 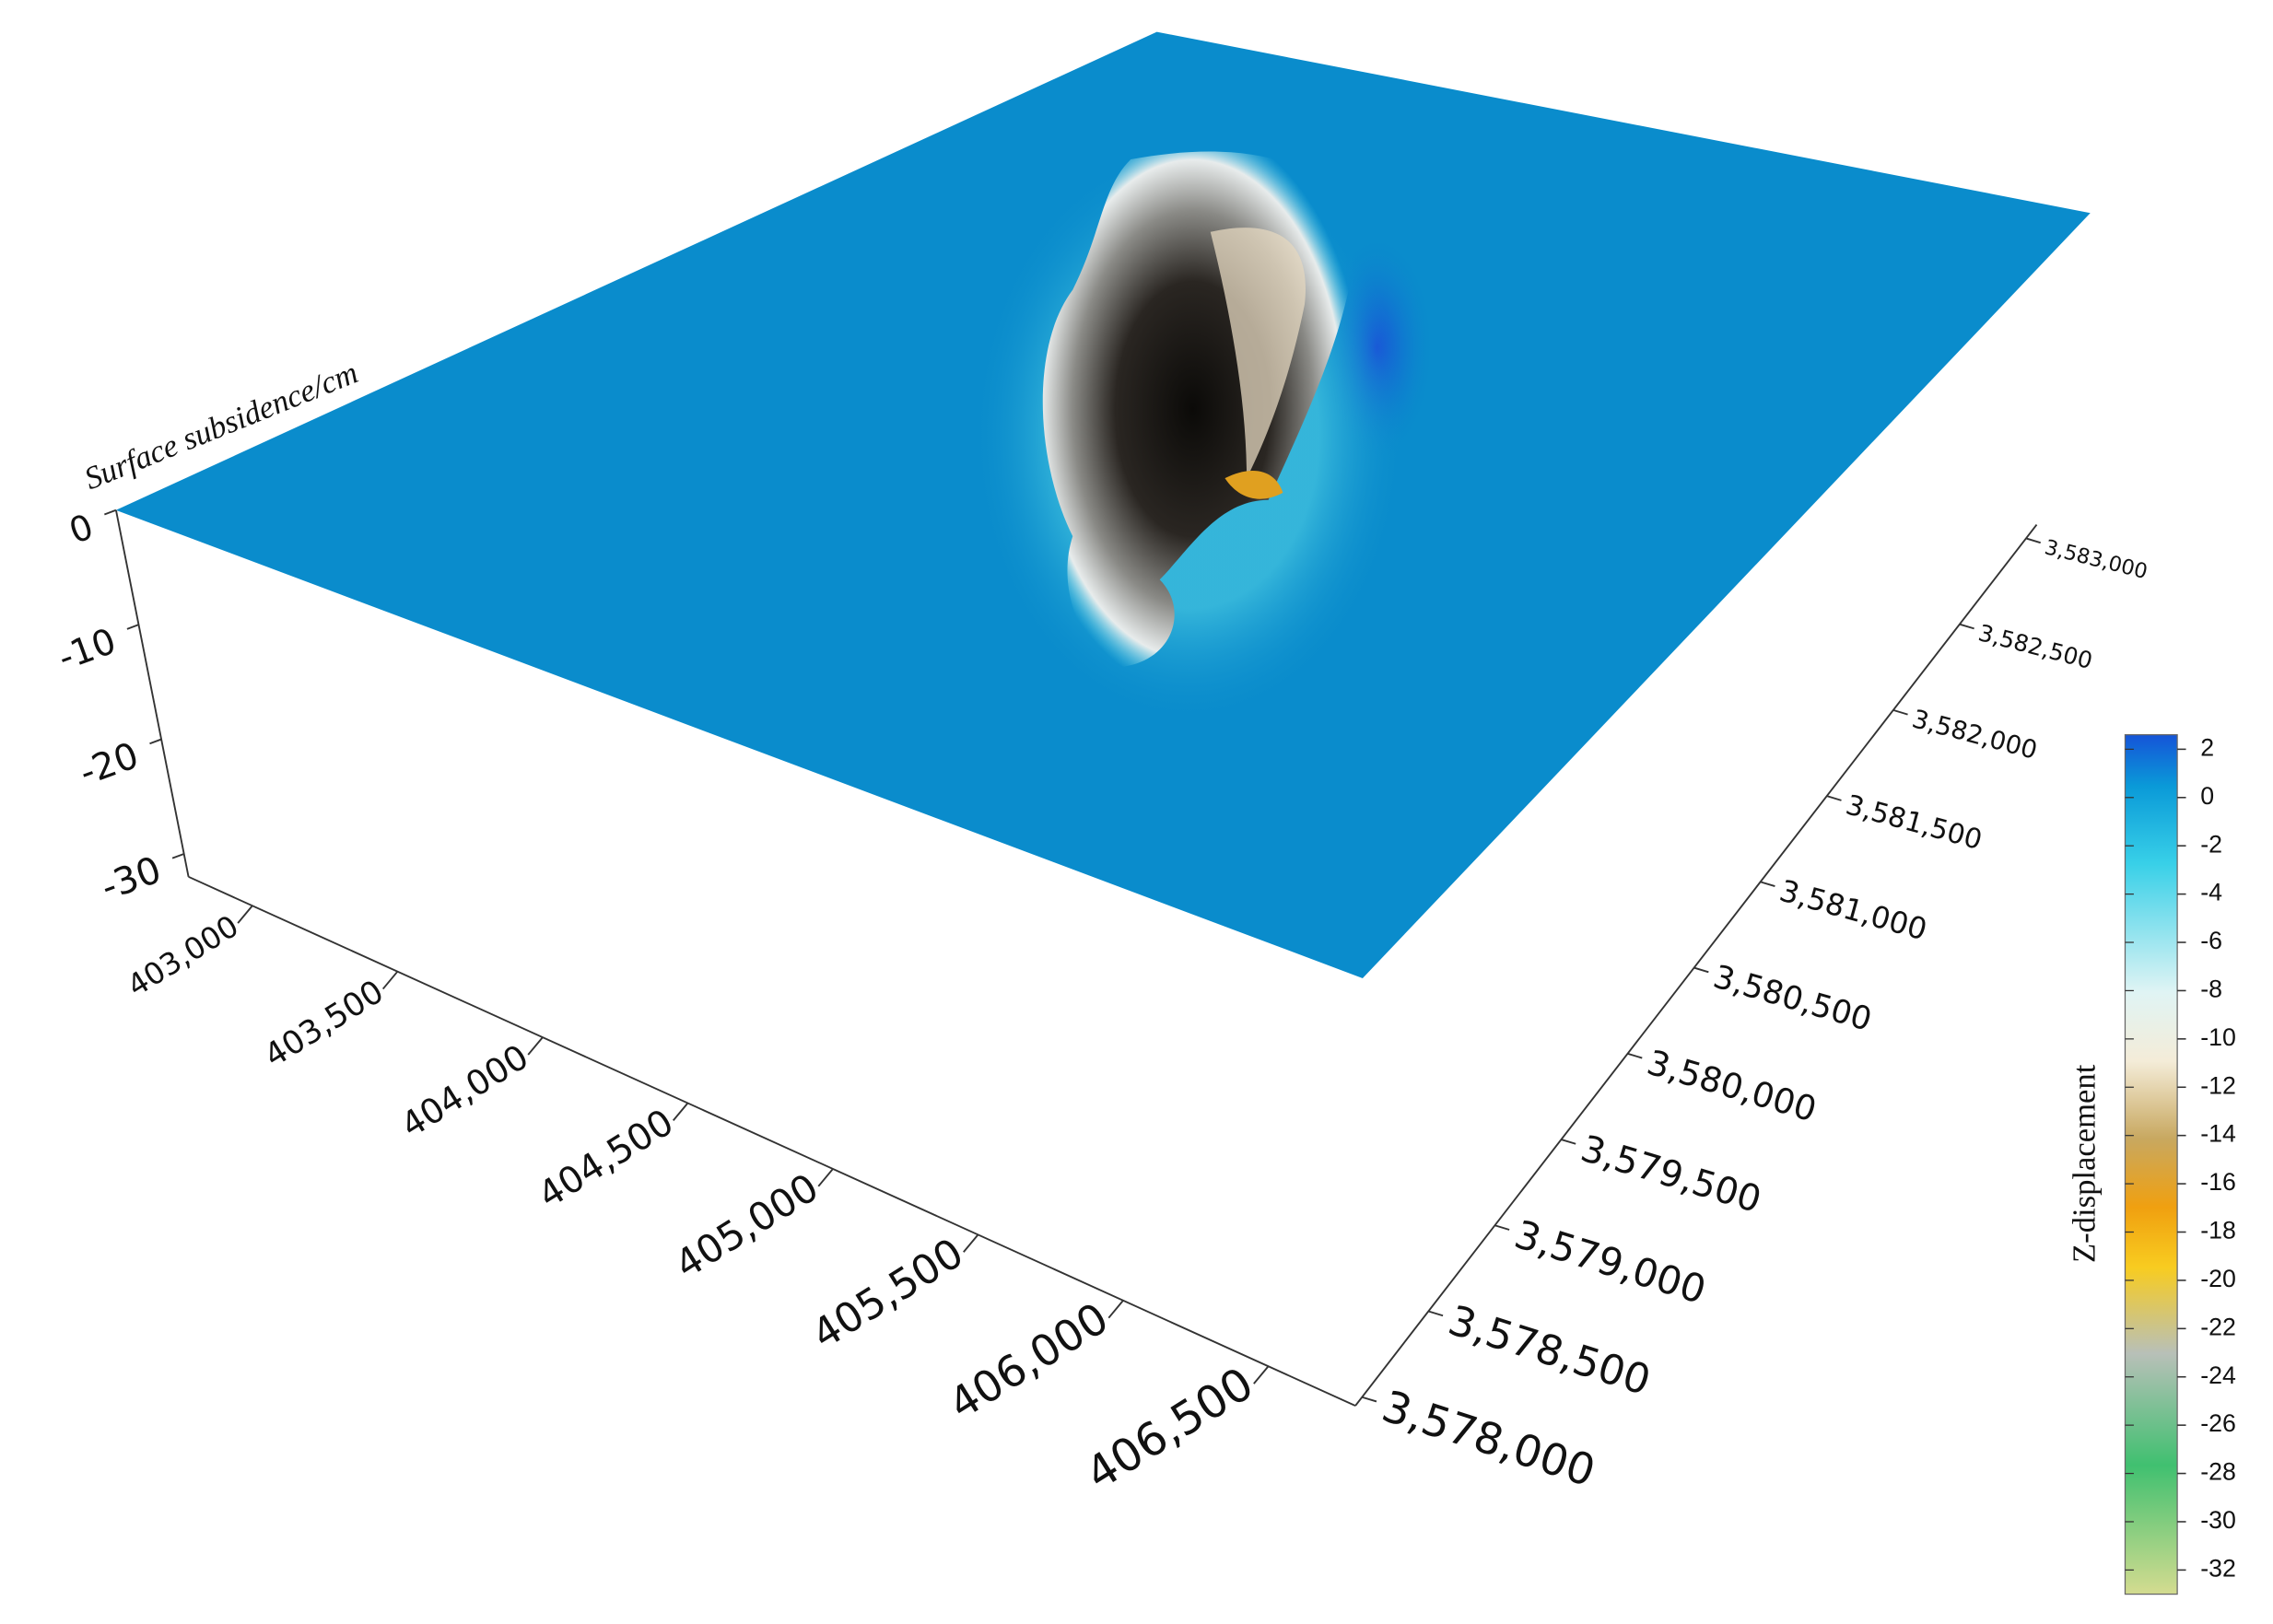 I want to click on colorbar-tick-label: -4, so click(x=2211, y=893).